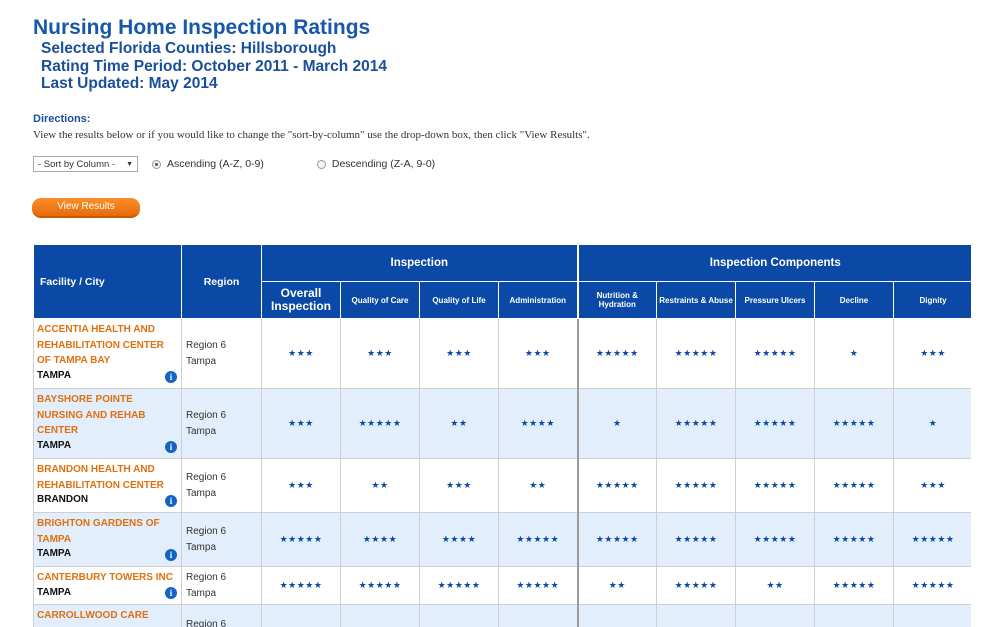 The width and height of the screenshot is (1000, 627). Describe the element at coordinates (86, 208) in the screenshot. I see `view-results-button: View Results` at that location.